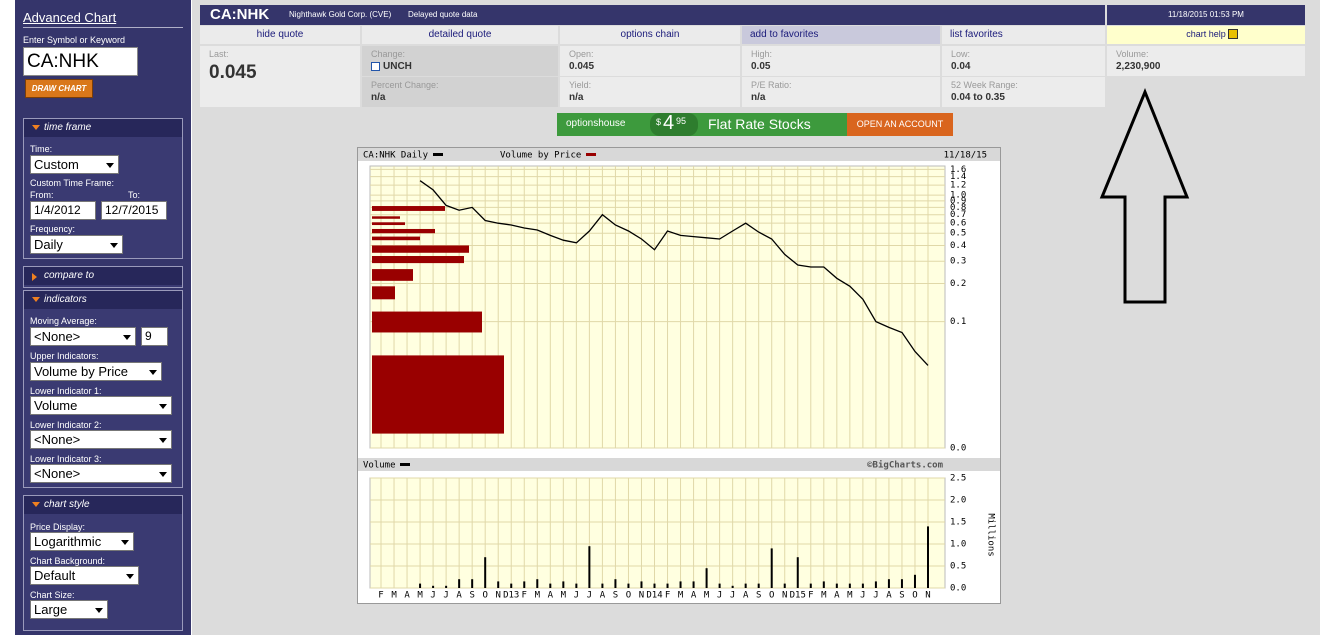 The width and height of the screenshot is (1333, 635). What do you see at coordinates (67, 504) in the screenshot?
I see `panel-heading: chart style` at bounding box center [67, 504].